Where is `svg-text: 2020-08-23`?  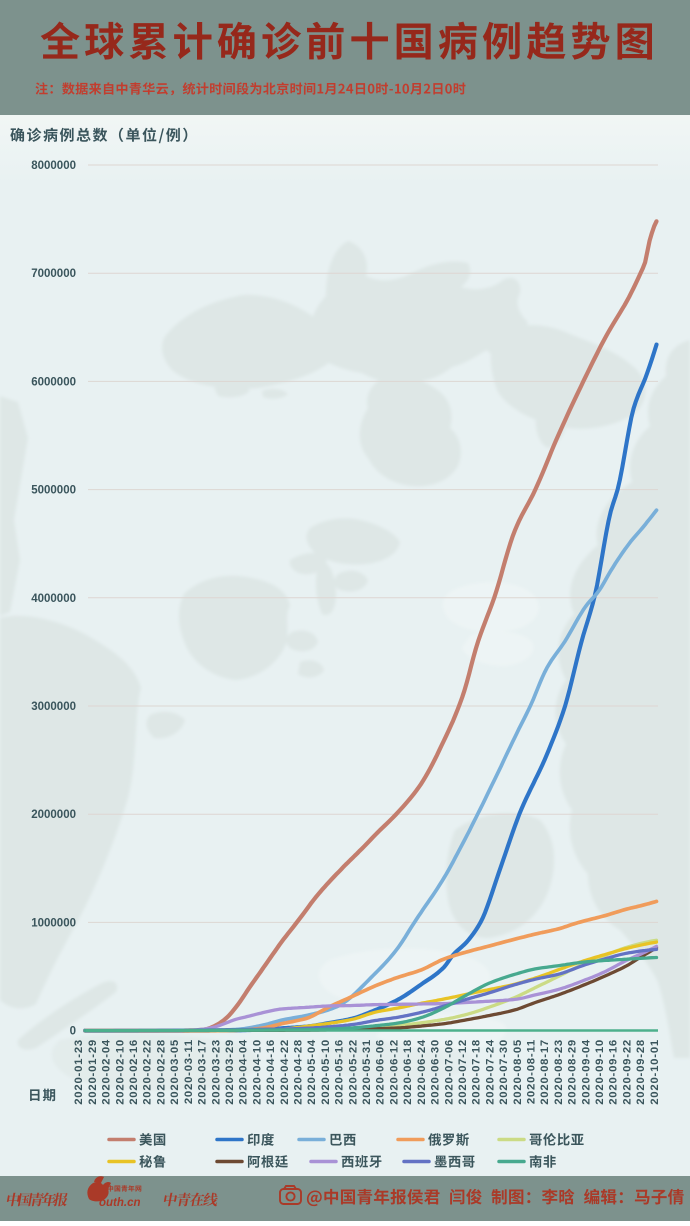 svg-text: 2020-08-23 is located at coordinates (559, 1072).